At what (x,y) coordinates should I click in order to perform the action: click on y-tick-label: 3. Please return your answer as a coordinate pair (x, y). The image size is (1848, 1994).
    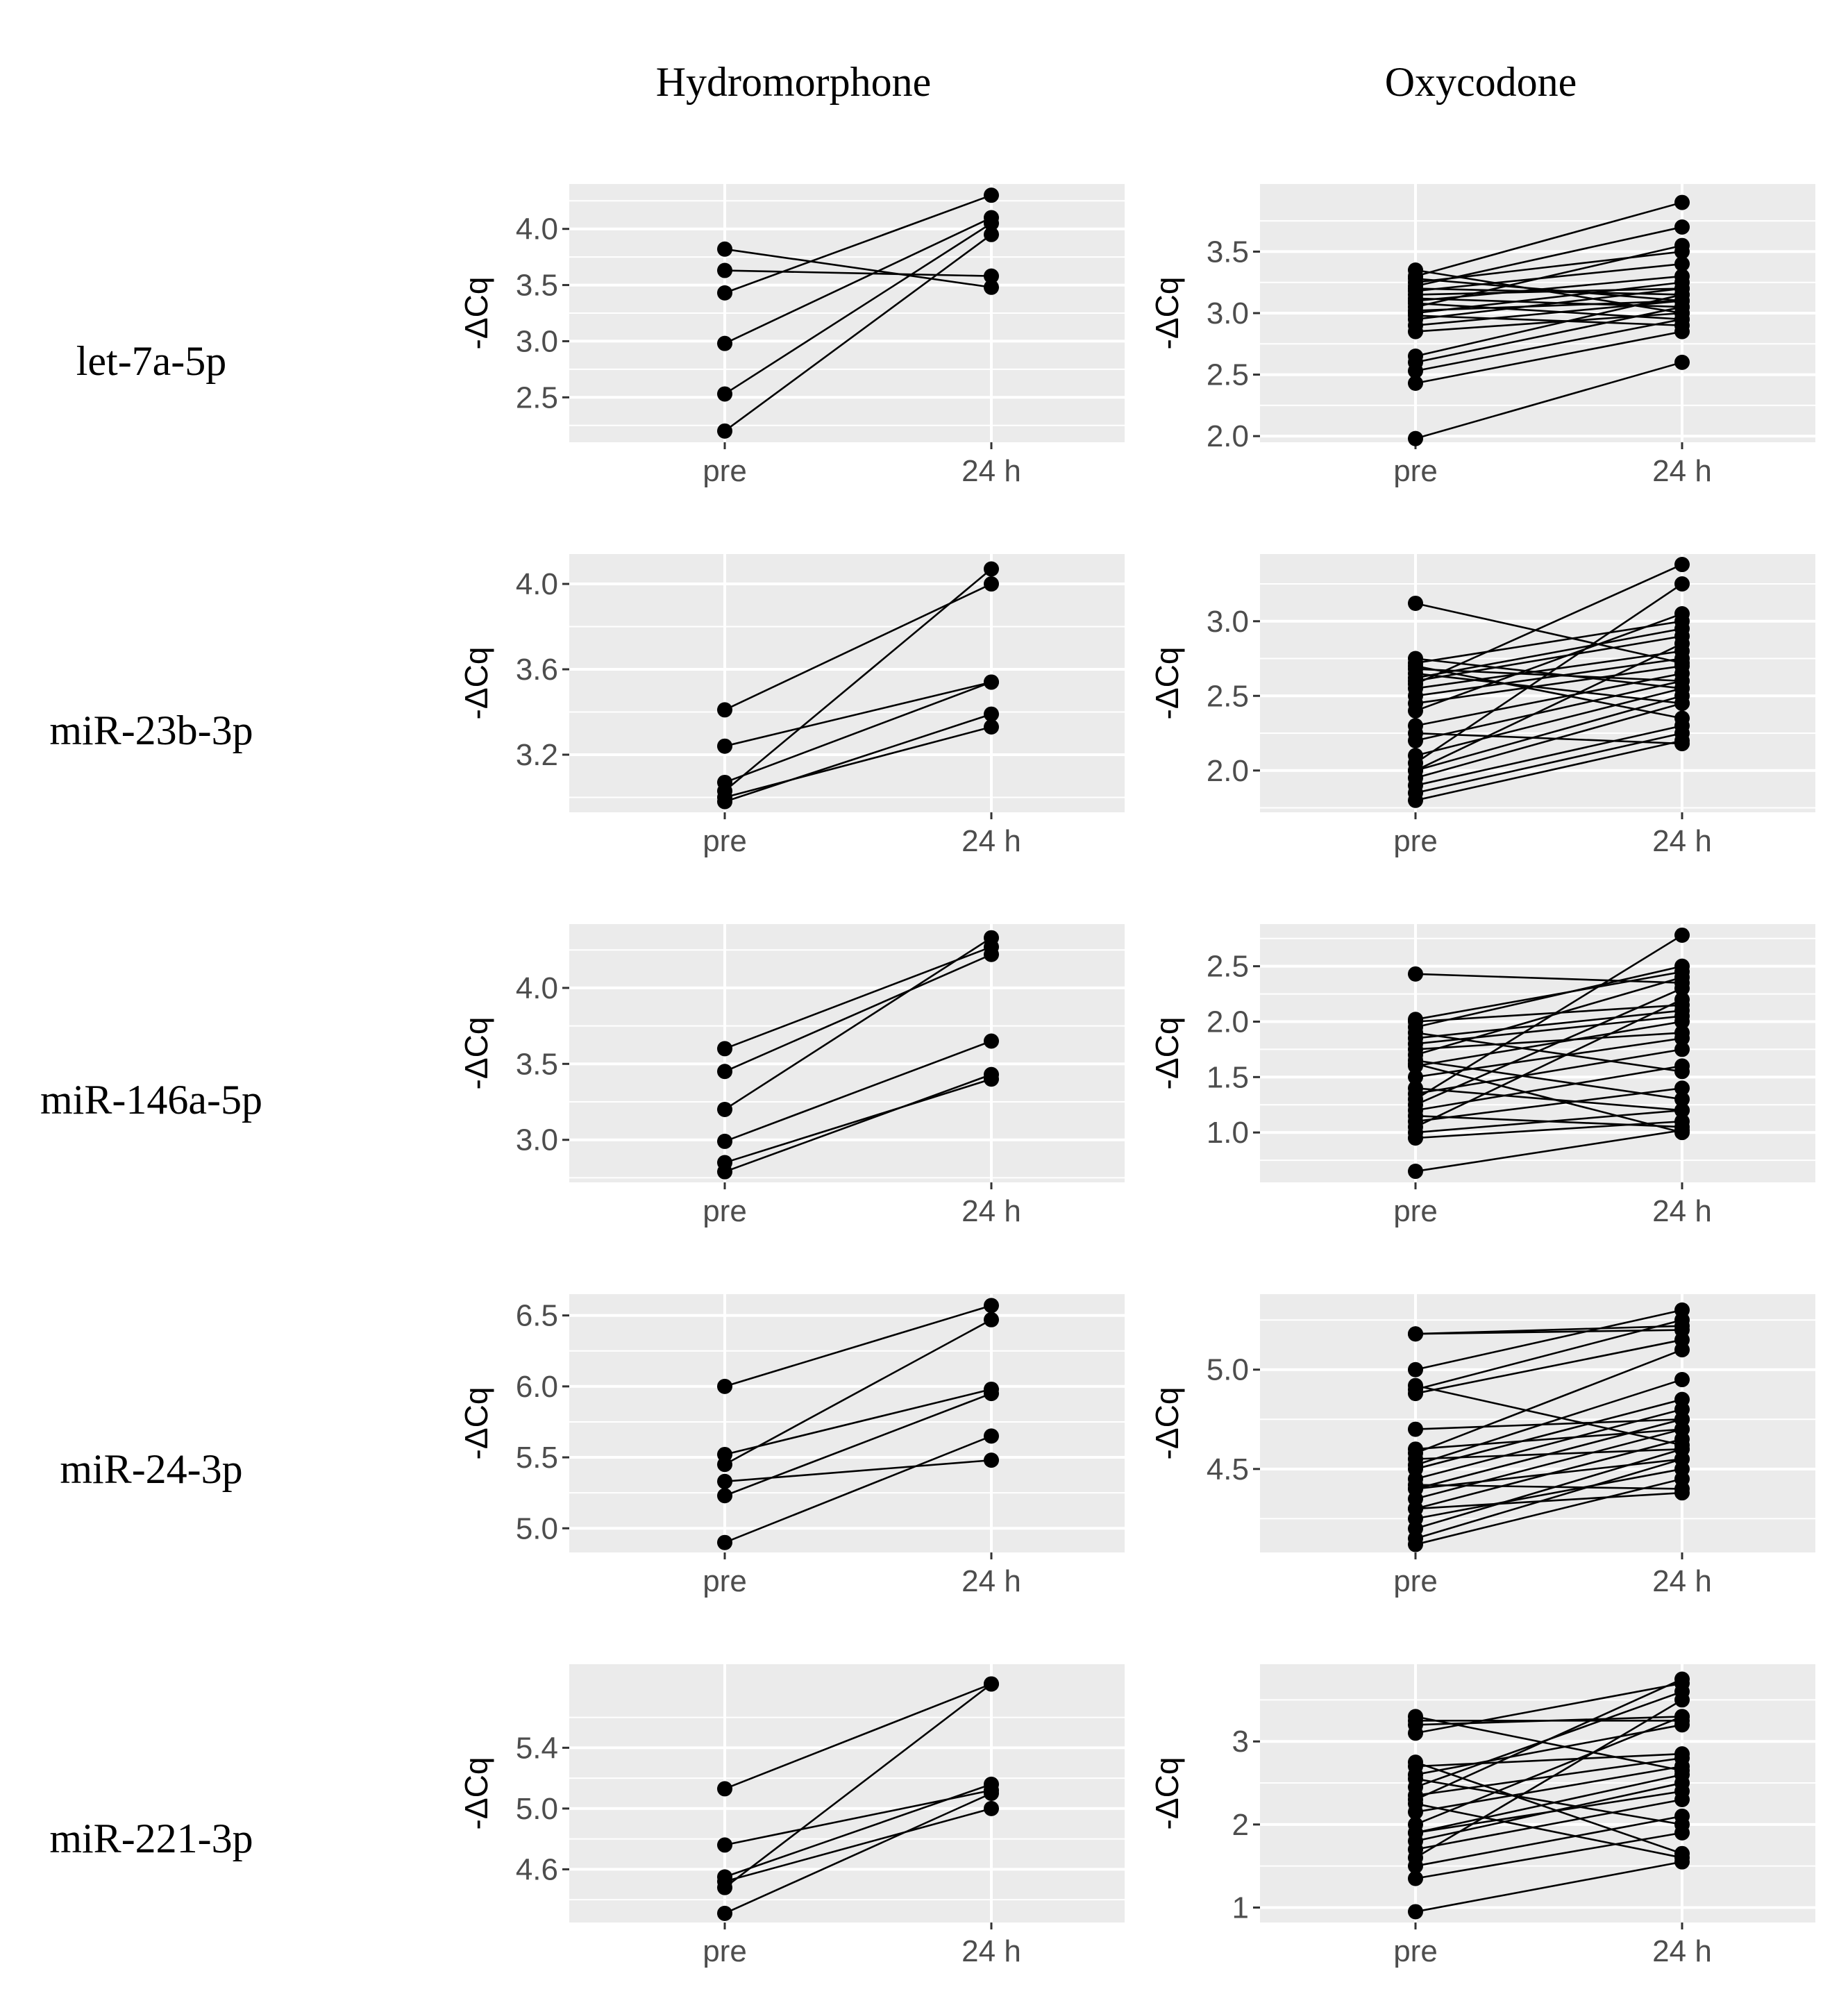
    Looking at the image, I should click on (1240, 1742).